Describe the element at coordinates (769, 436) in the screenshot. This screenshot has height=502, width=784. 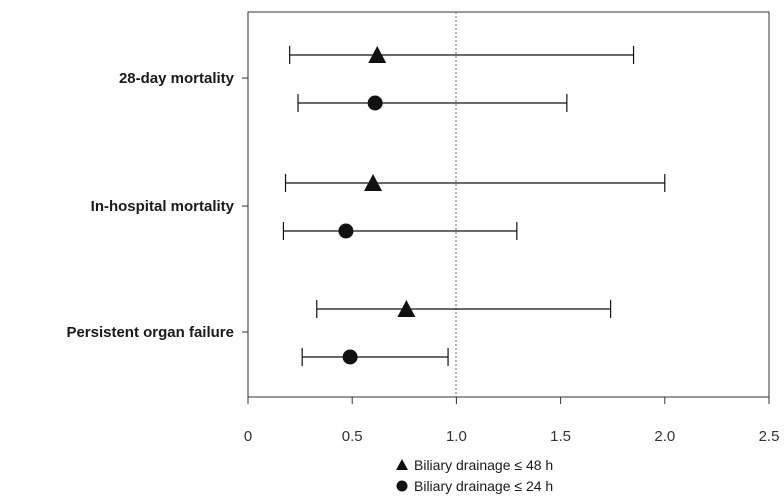
I see `x-tick-label: 2.5` at that location.